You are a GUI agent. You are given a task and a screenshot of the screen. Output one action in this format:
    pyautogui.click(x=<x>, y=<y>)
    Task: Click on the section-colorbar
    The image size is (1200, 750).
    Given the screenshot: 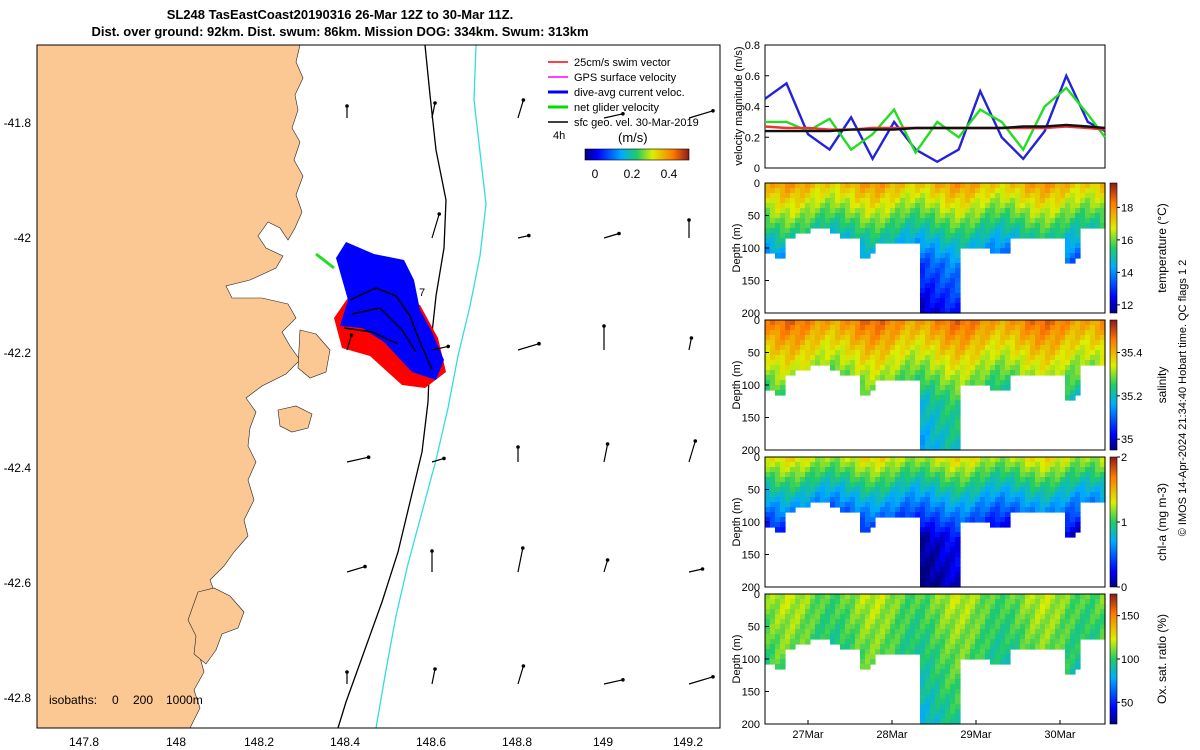 What is the action you would take?
    pyautogui.click(x=1113, y=385)
    